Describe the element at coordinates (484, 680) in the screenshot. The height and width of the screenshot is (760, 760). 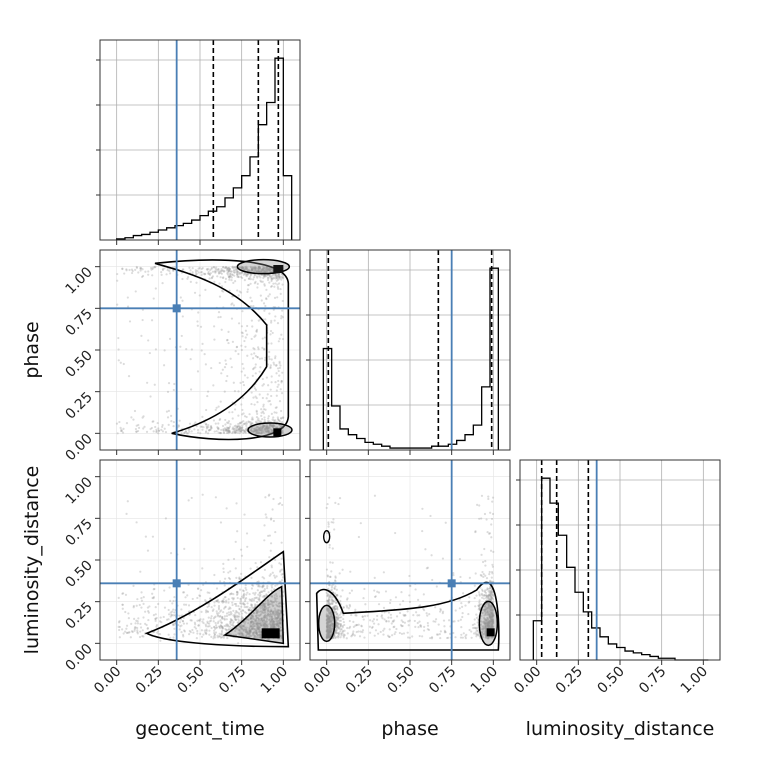
I see `x-tick-label: 1.00` at that location.